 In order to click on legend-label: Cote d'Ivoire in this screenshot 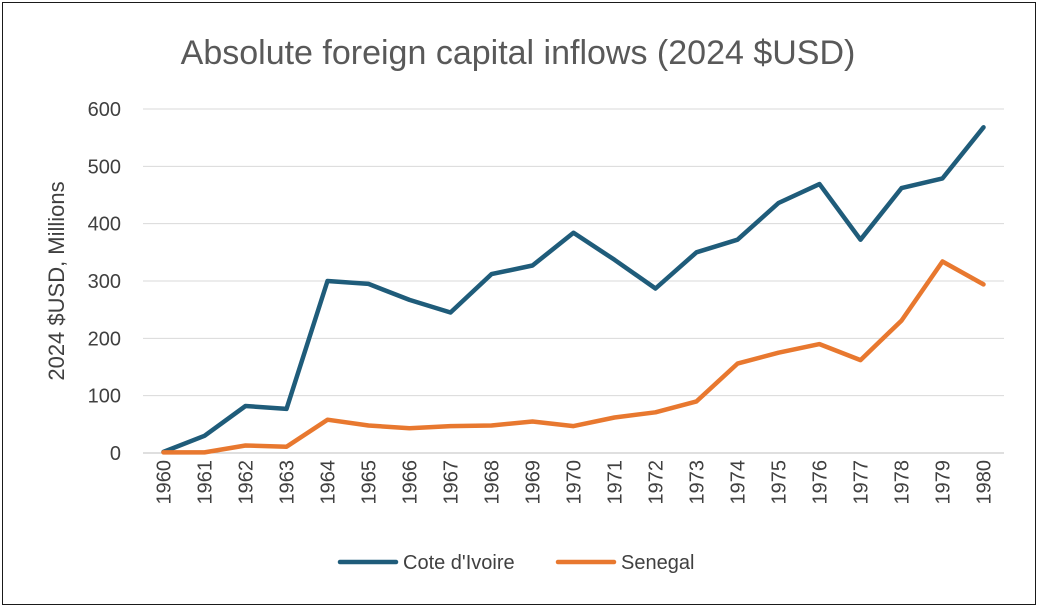, I will do `click(459, 563)`.